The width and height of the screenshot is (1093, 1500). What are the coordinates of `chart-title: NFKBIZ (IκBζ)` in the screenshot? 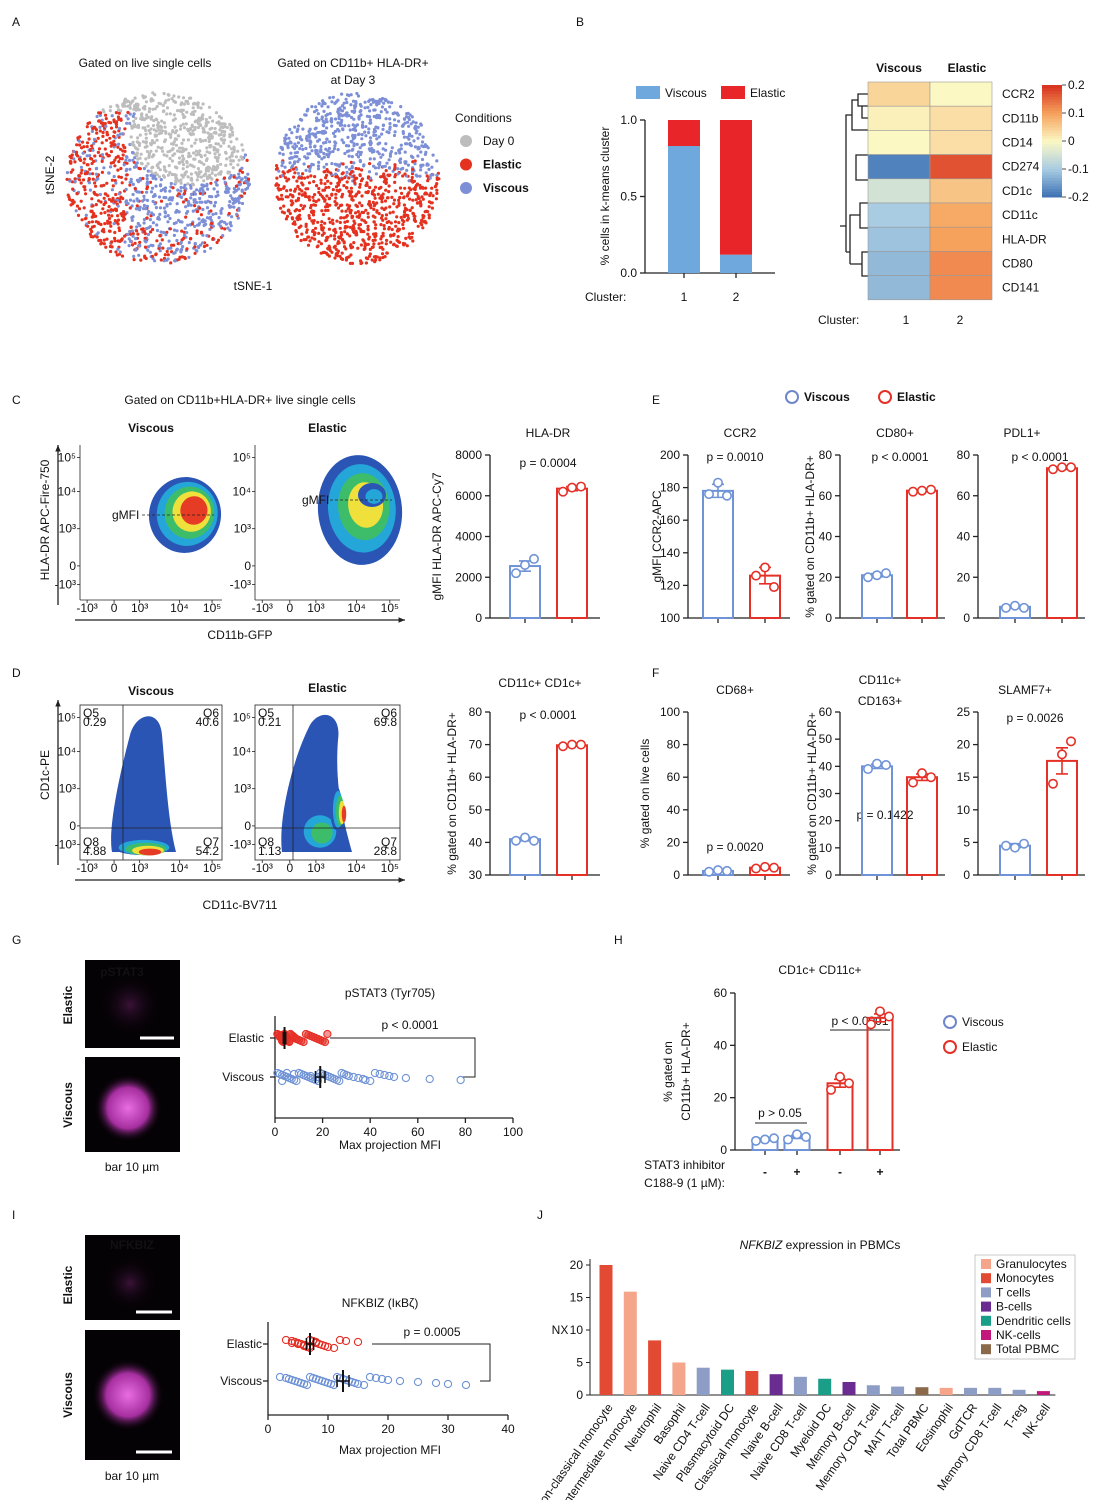 It's located at (380, 1303).